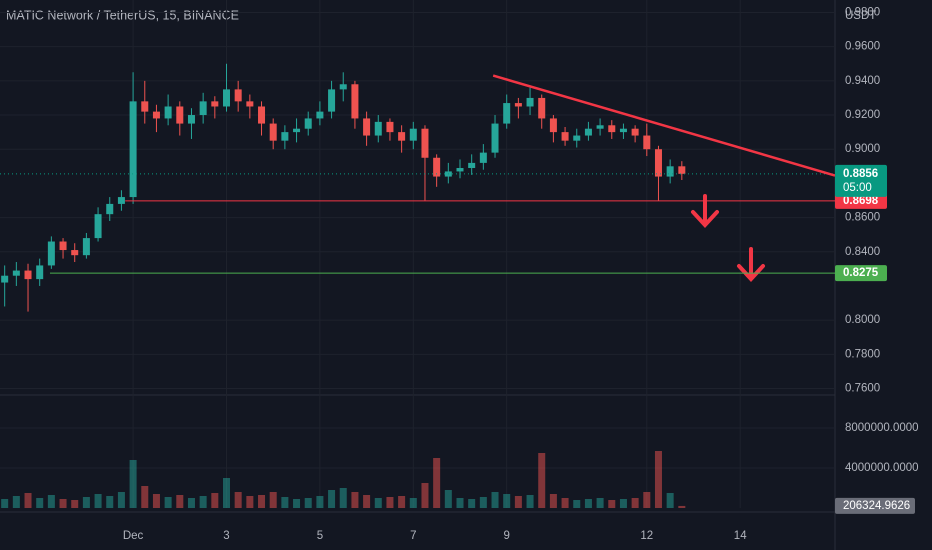 Image resolution: width=932 pixels, height=550 pixels. Describe the element at coordinates (320, 536) in the screenshot. I see `x-tick-label: 5` at that location.